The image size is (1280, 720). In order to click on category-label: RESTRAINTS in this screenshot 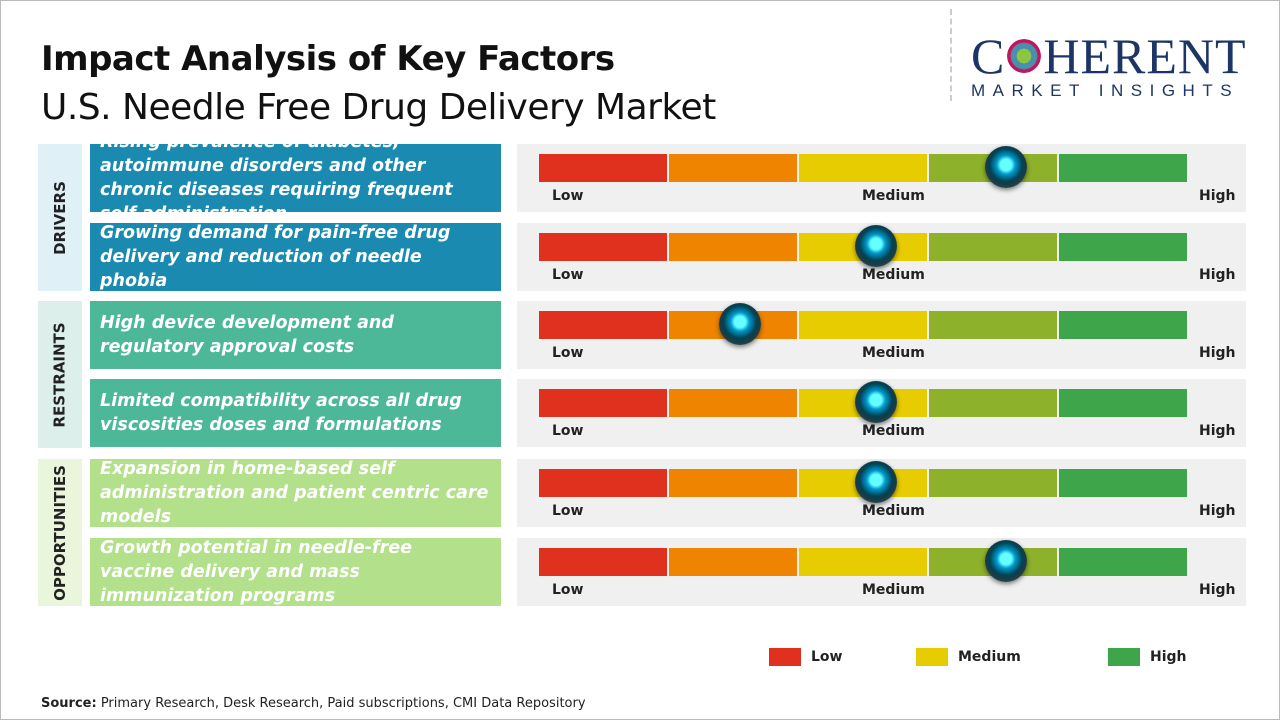, I will do `click(60, 374)`.